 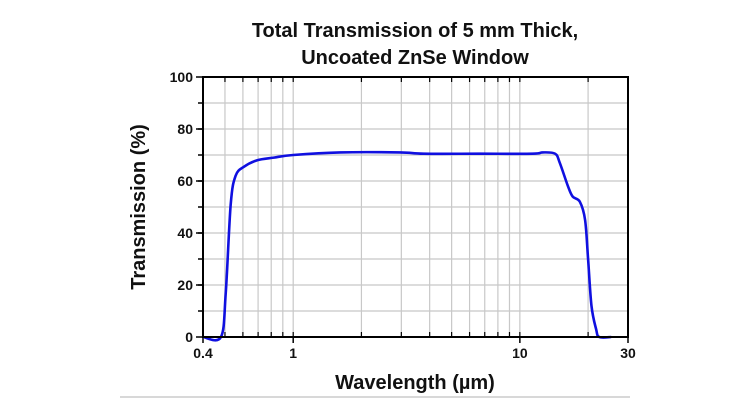 What do you see at coordinates (203, 353) in the screenshot?
I see `x-tick-label: 0.4` at bounding box center [203, 353].